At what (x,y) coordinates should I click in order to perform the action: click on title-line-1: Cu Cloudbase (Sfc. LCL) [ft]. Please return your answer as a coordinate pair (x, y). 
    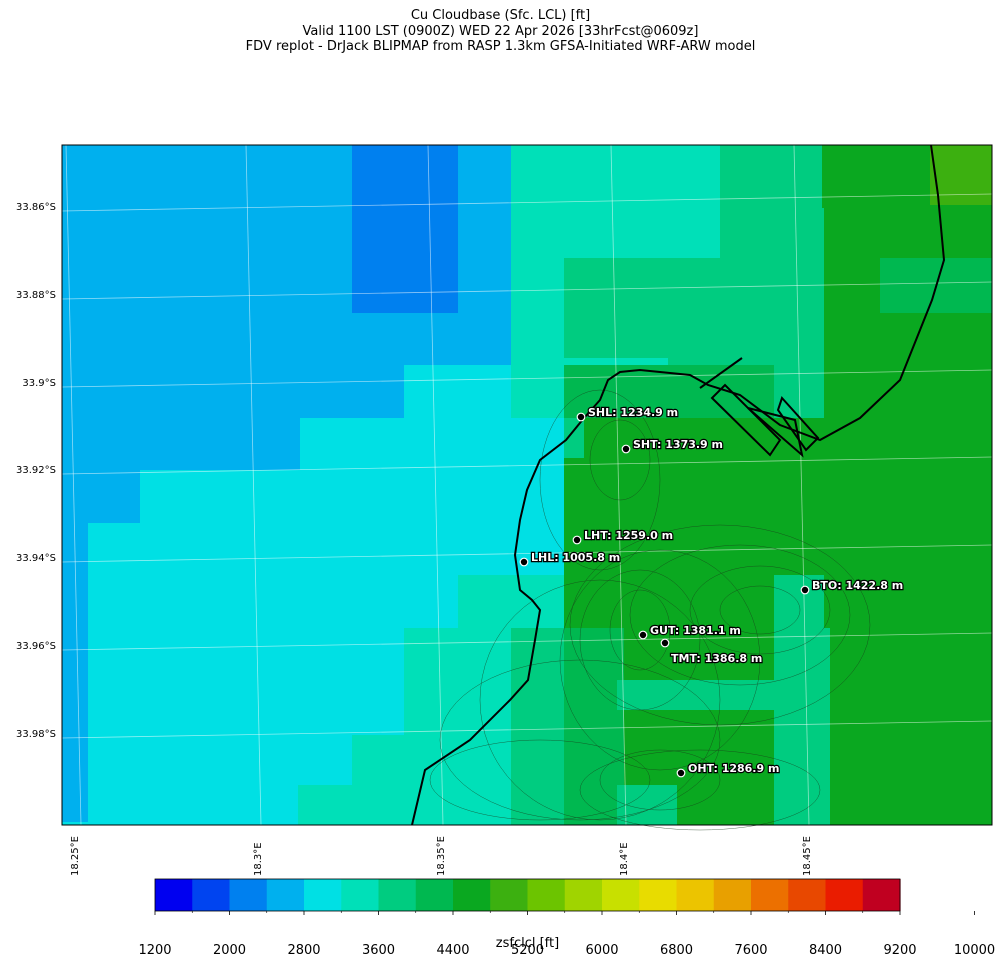
    Looking at the image, I should click on (500, 15).